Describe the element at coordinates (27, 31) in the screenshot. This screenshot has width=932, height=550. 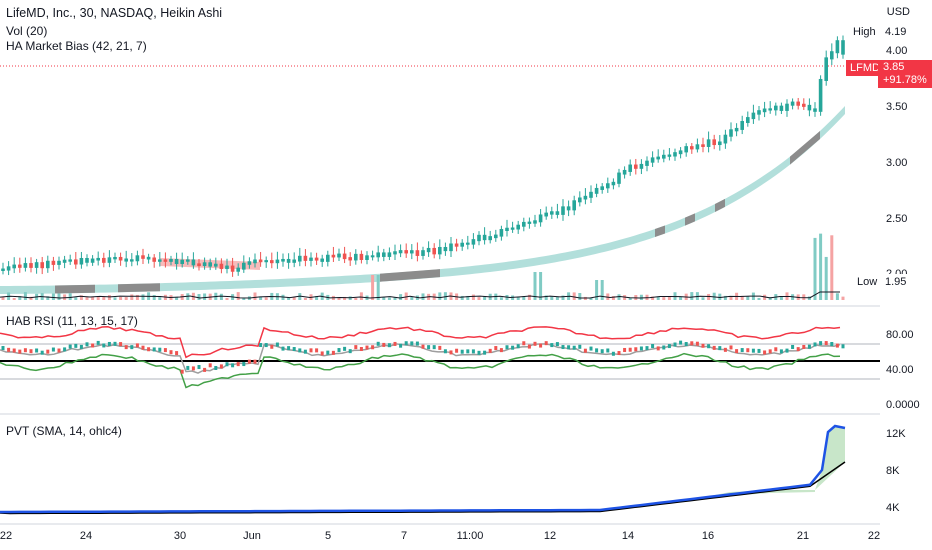
I see `volume-legend: Vol (20)` at that location.